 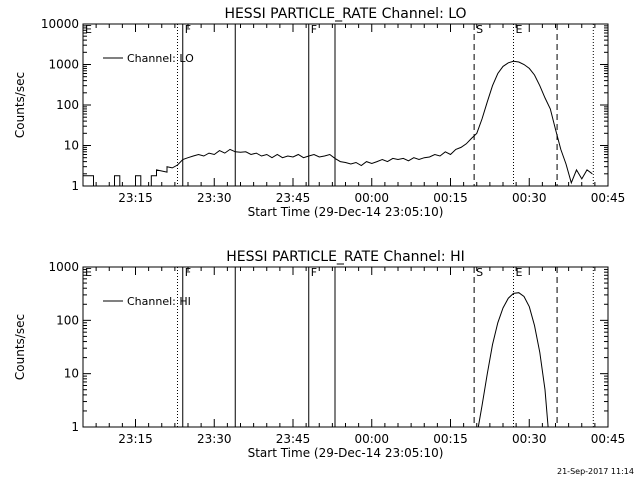 What do you see at coordinates (595, 471) in the screenshot?
I see `footer-date: 21-Sep-2017 11:14` at bounding box center [595, 471].